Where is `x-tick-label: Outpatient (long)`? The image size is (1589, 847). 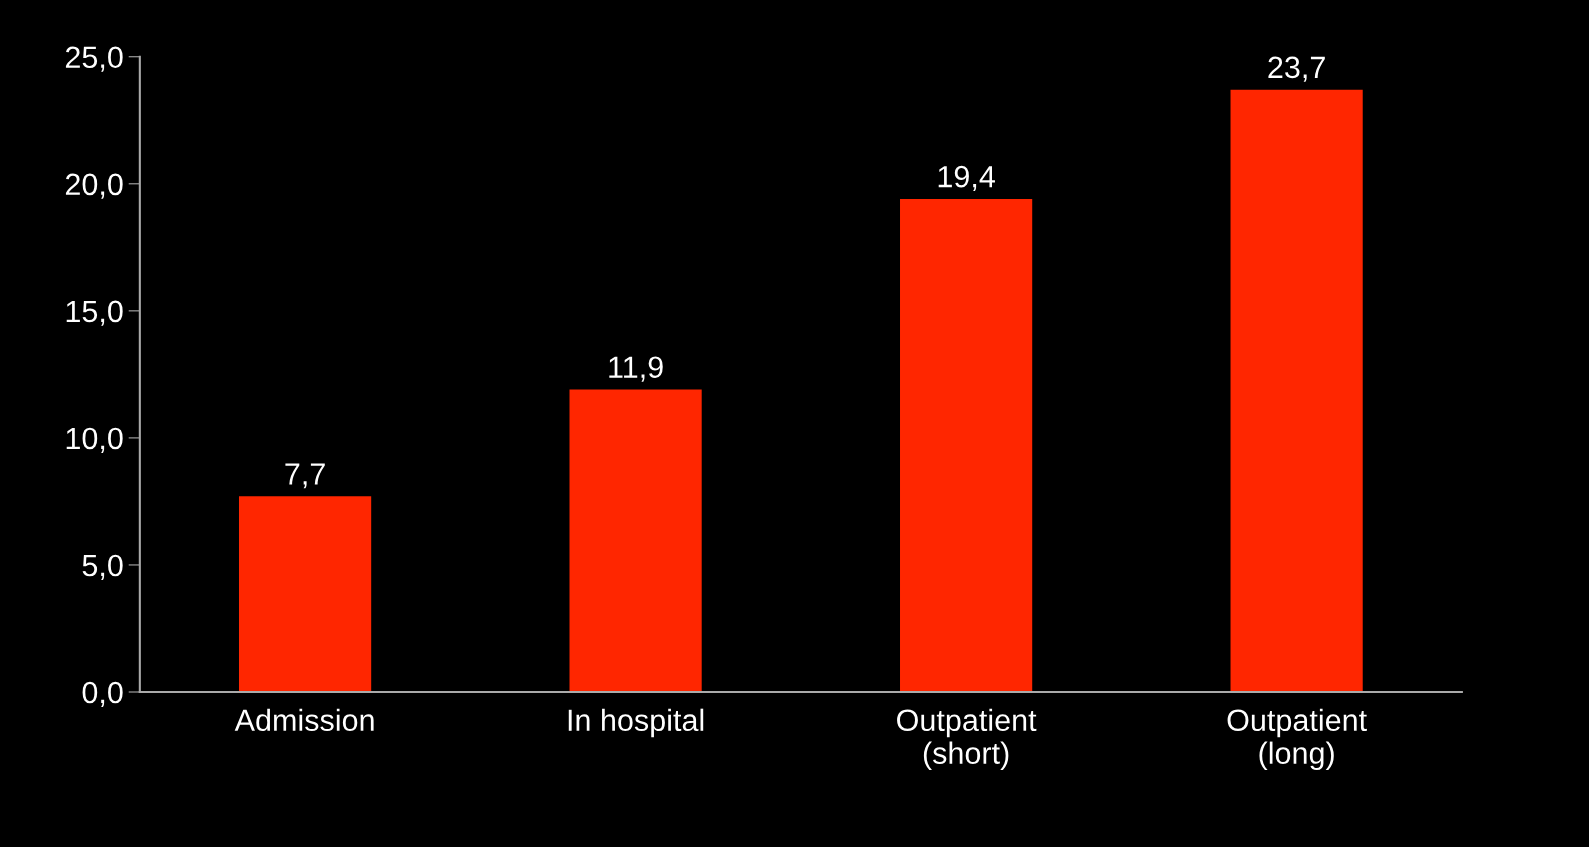 x-tick-label: Outpatient (long) is located at coordinates (1297, 739).